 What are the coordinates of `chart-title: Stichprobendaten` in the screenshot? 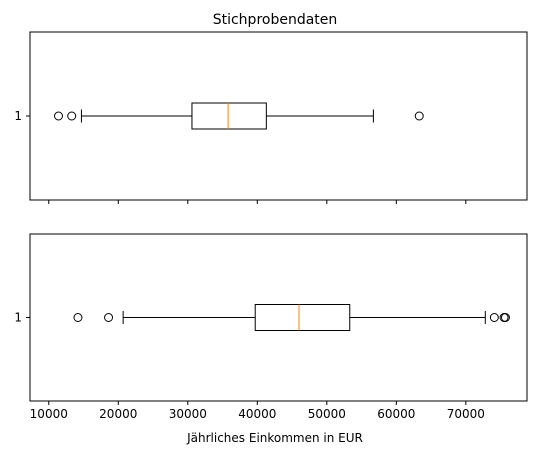 It's located at (275, 20).